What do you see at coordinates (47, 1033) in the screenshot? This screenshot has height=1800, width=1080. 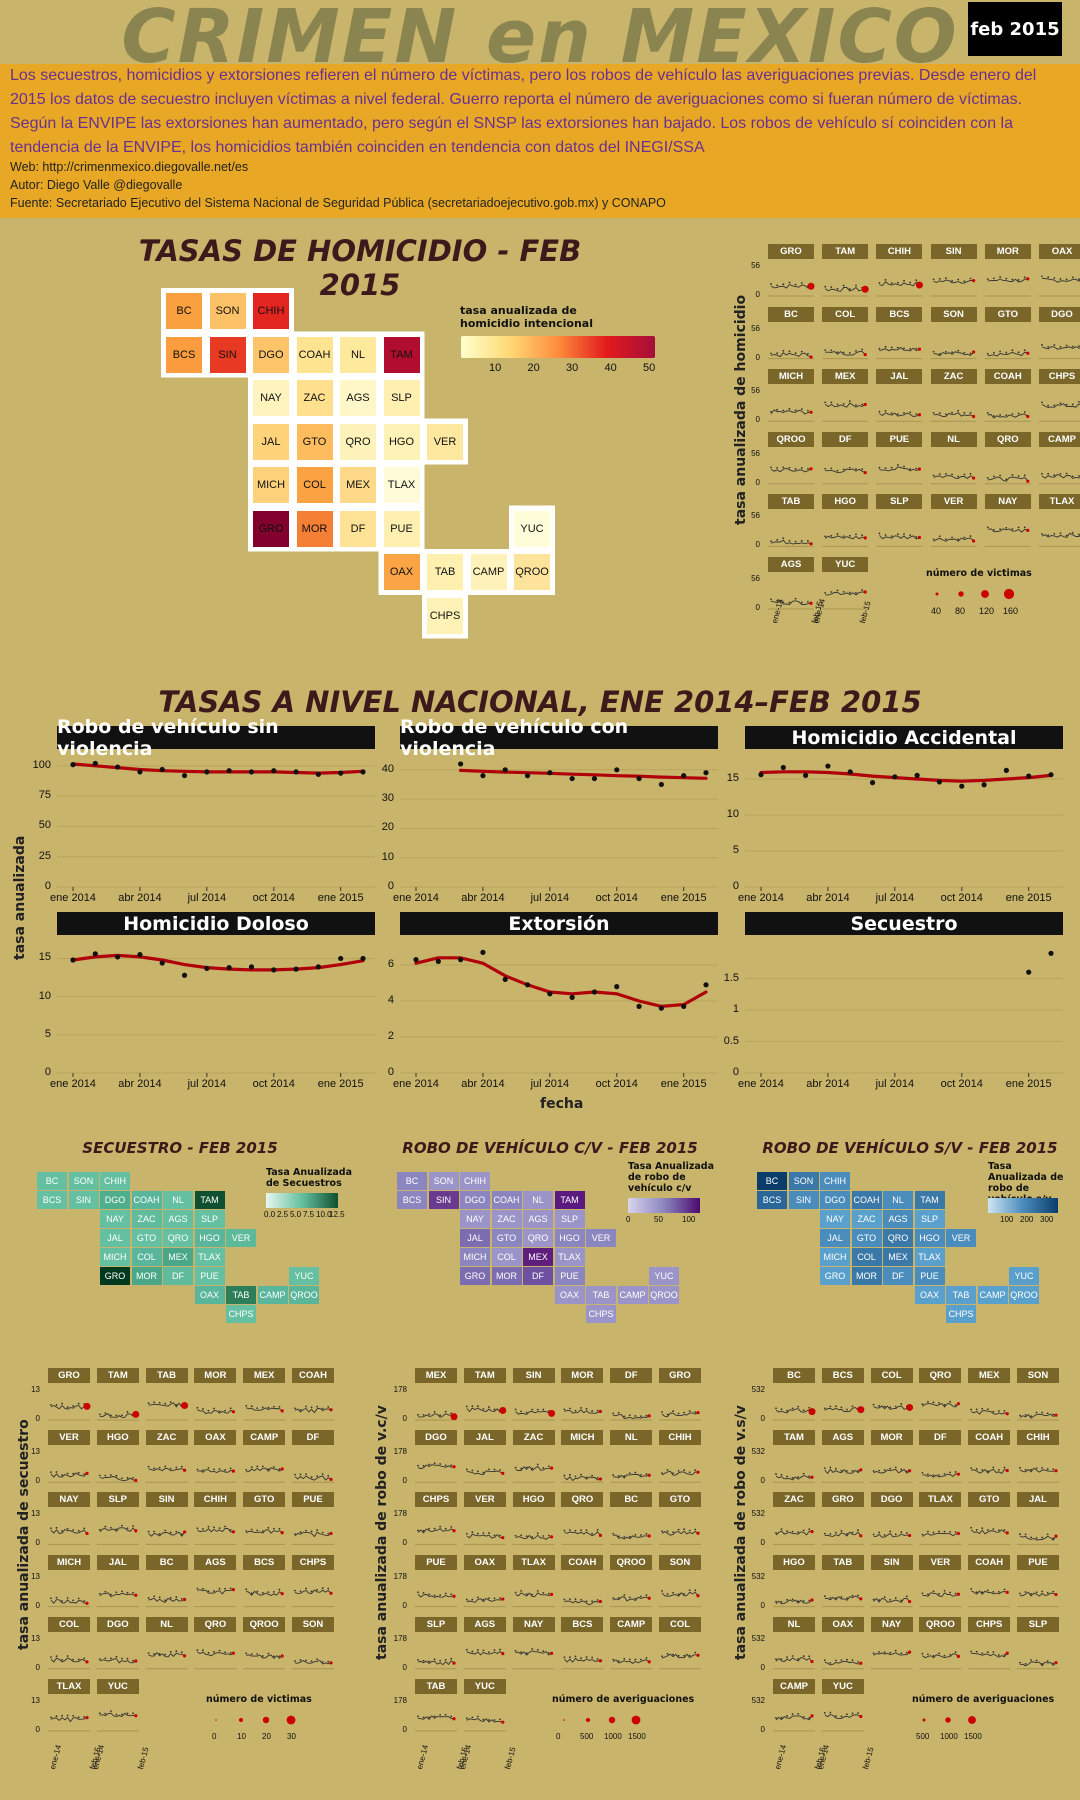 I see `ytick-label: 5` at bounding box center [47, 1033].